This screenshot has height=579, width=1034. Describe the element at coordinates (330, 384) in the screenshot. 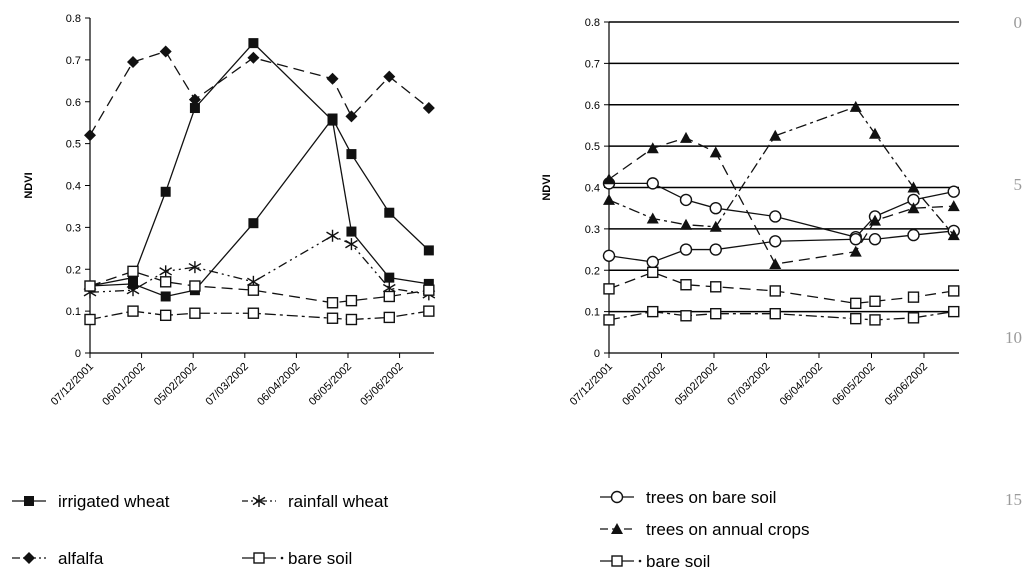

I see `x-tick-label: 06/05/2002` at that location.